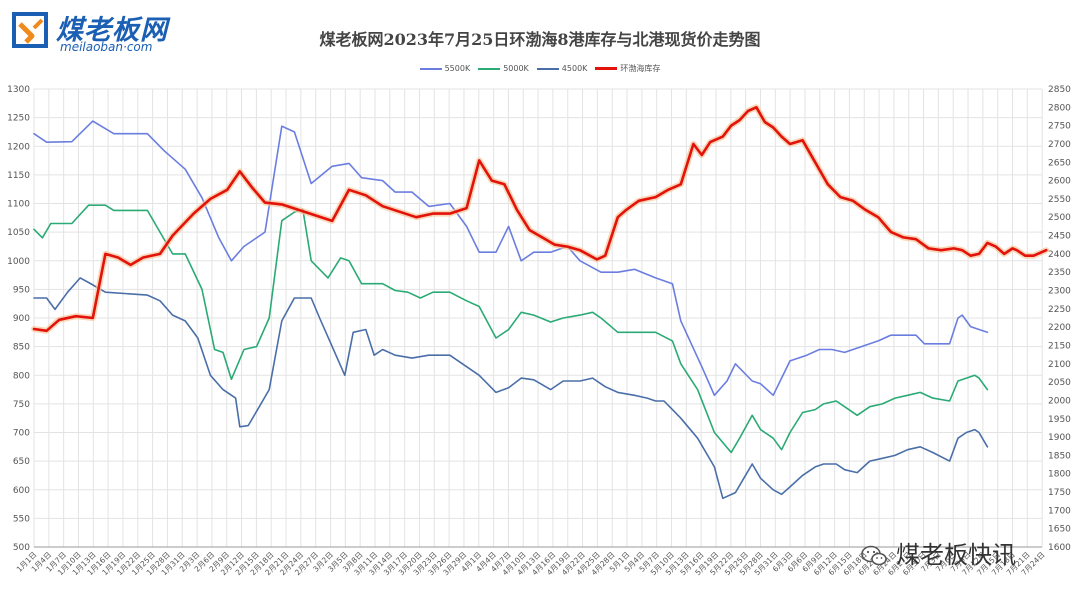 This screenshot has width=1080, height=596. I want to click on y-tick-label-left: 800, so click(21, 376).